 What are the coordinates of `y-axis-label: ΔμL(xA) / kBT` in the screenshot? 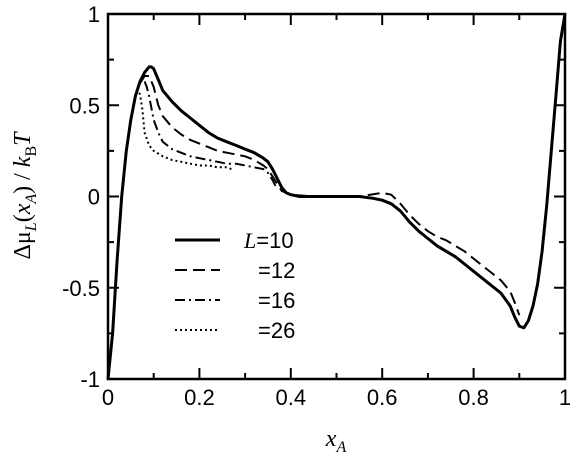 It's located at (25, 195).